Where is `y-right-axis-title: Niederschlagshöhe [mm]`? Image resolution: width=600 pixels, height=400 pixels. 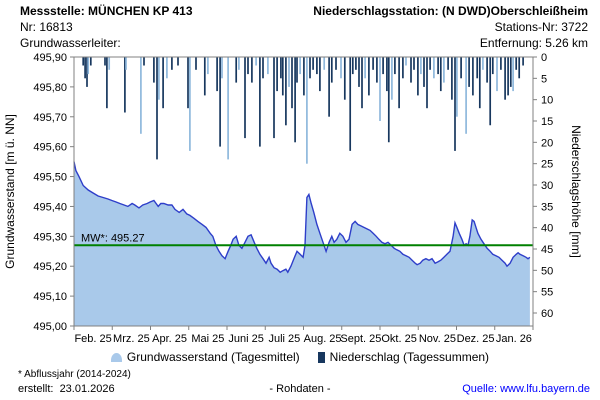
y-right-axis-title: Niederschlagshöhe [mm] is located at coordinates (576, 191).